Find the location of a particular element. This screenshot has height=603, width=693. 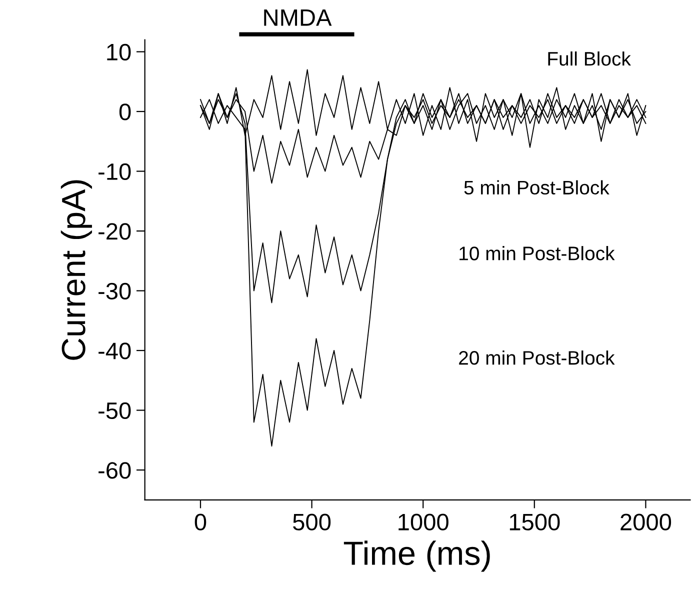

y-tick-label: 10 is located at coordinates (119, 52).